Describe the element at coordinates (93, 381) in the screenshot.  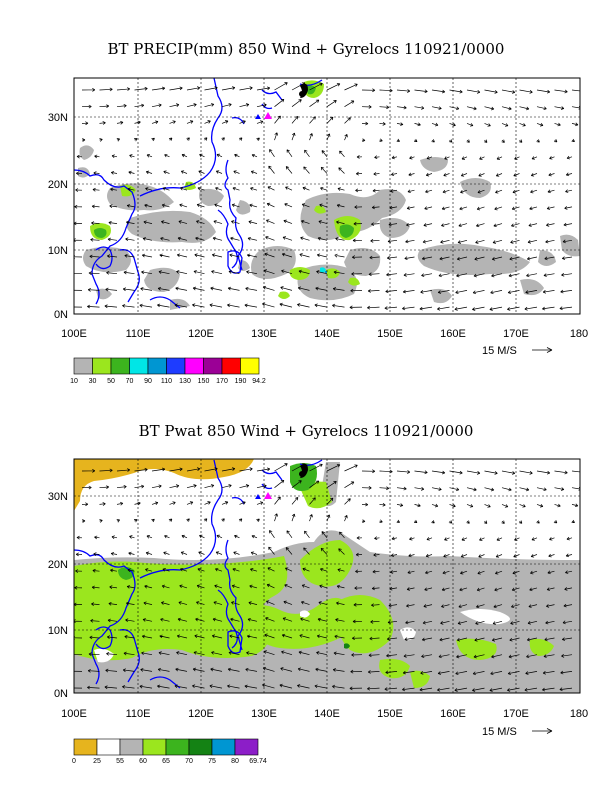
I see `colorbar-label: 30` at that location.